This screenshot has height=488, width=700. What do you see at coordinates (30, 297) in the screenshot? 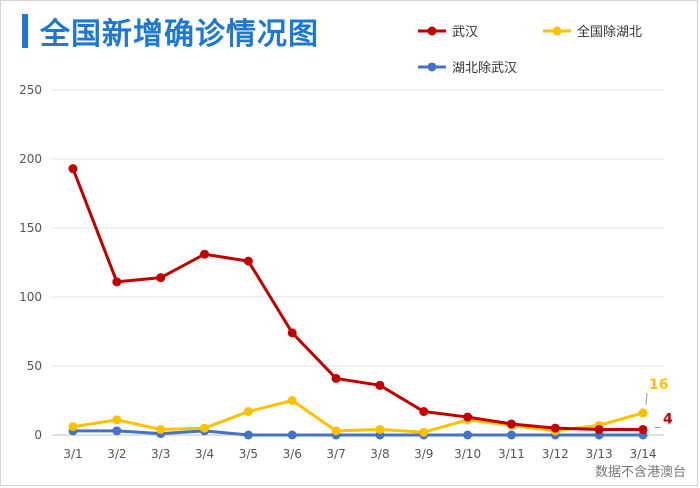
I see `y-tick-label: 100` at bounding box center [30, 297].